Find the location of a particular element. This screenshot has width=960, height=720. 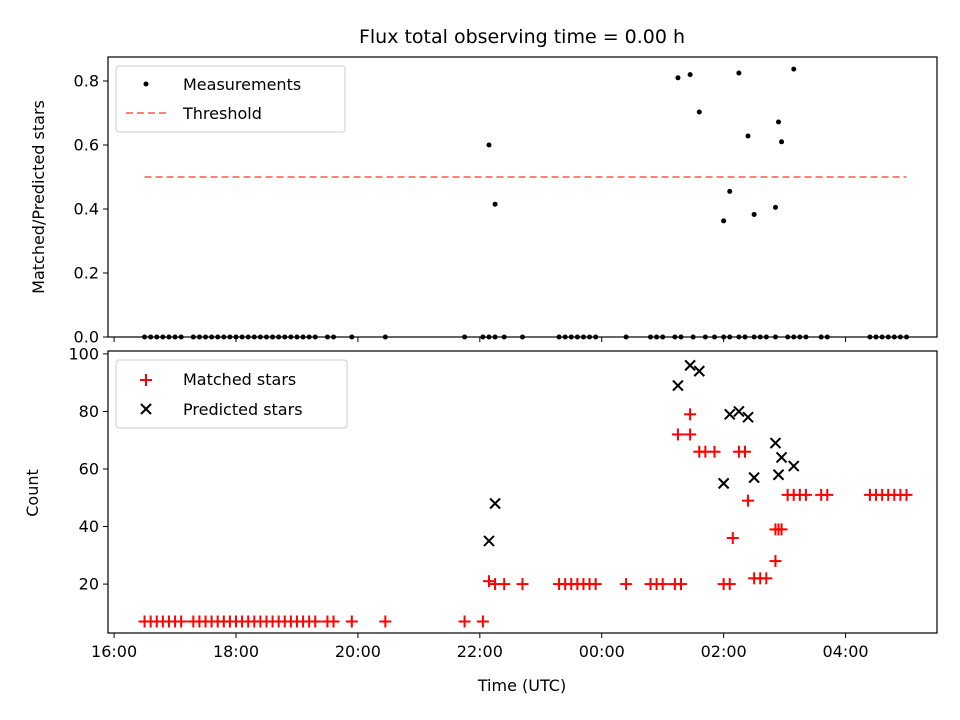

y-tick-label: 100 is located at coordinates (83, 353).